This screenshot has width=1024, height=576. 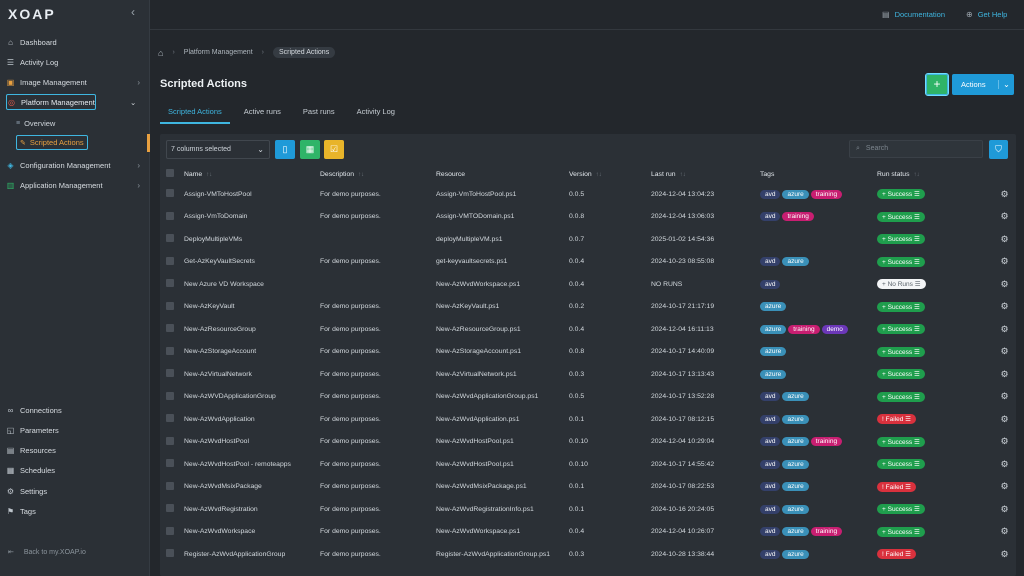 I want to click on tab-activity-log: Activity Log, so click(x=375, y=111).